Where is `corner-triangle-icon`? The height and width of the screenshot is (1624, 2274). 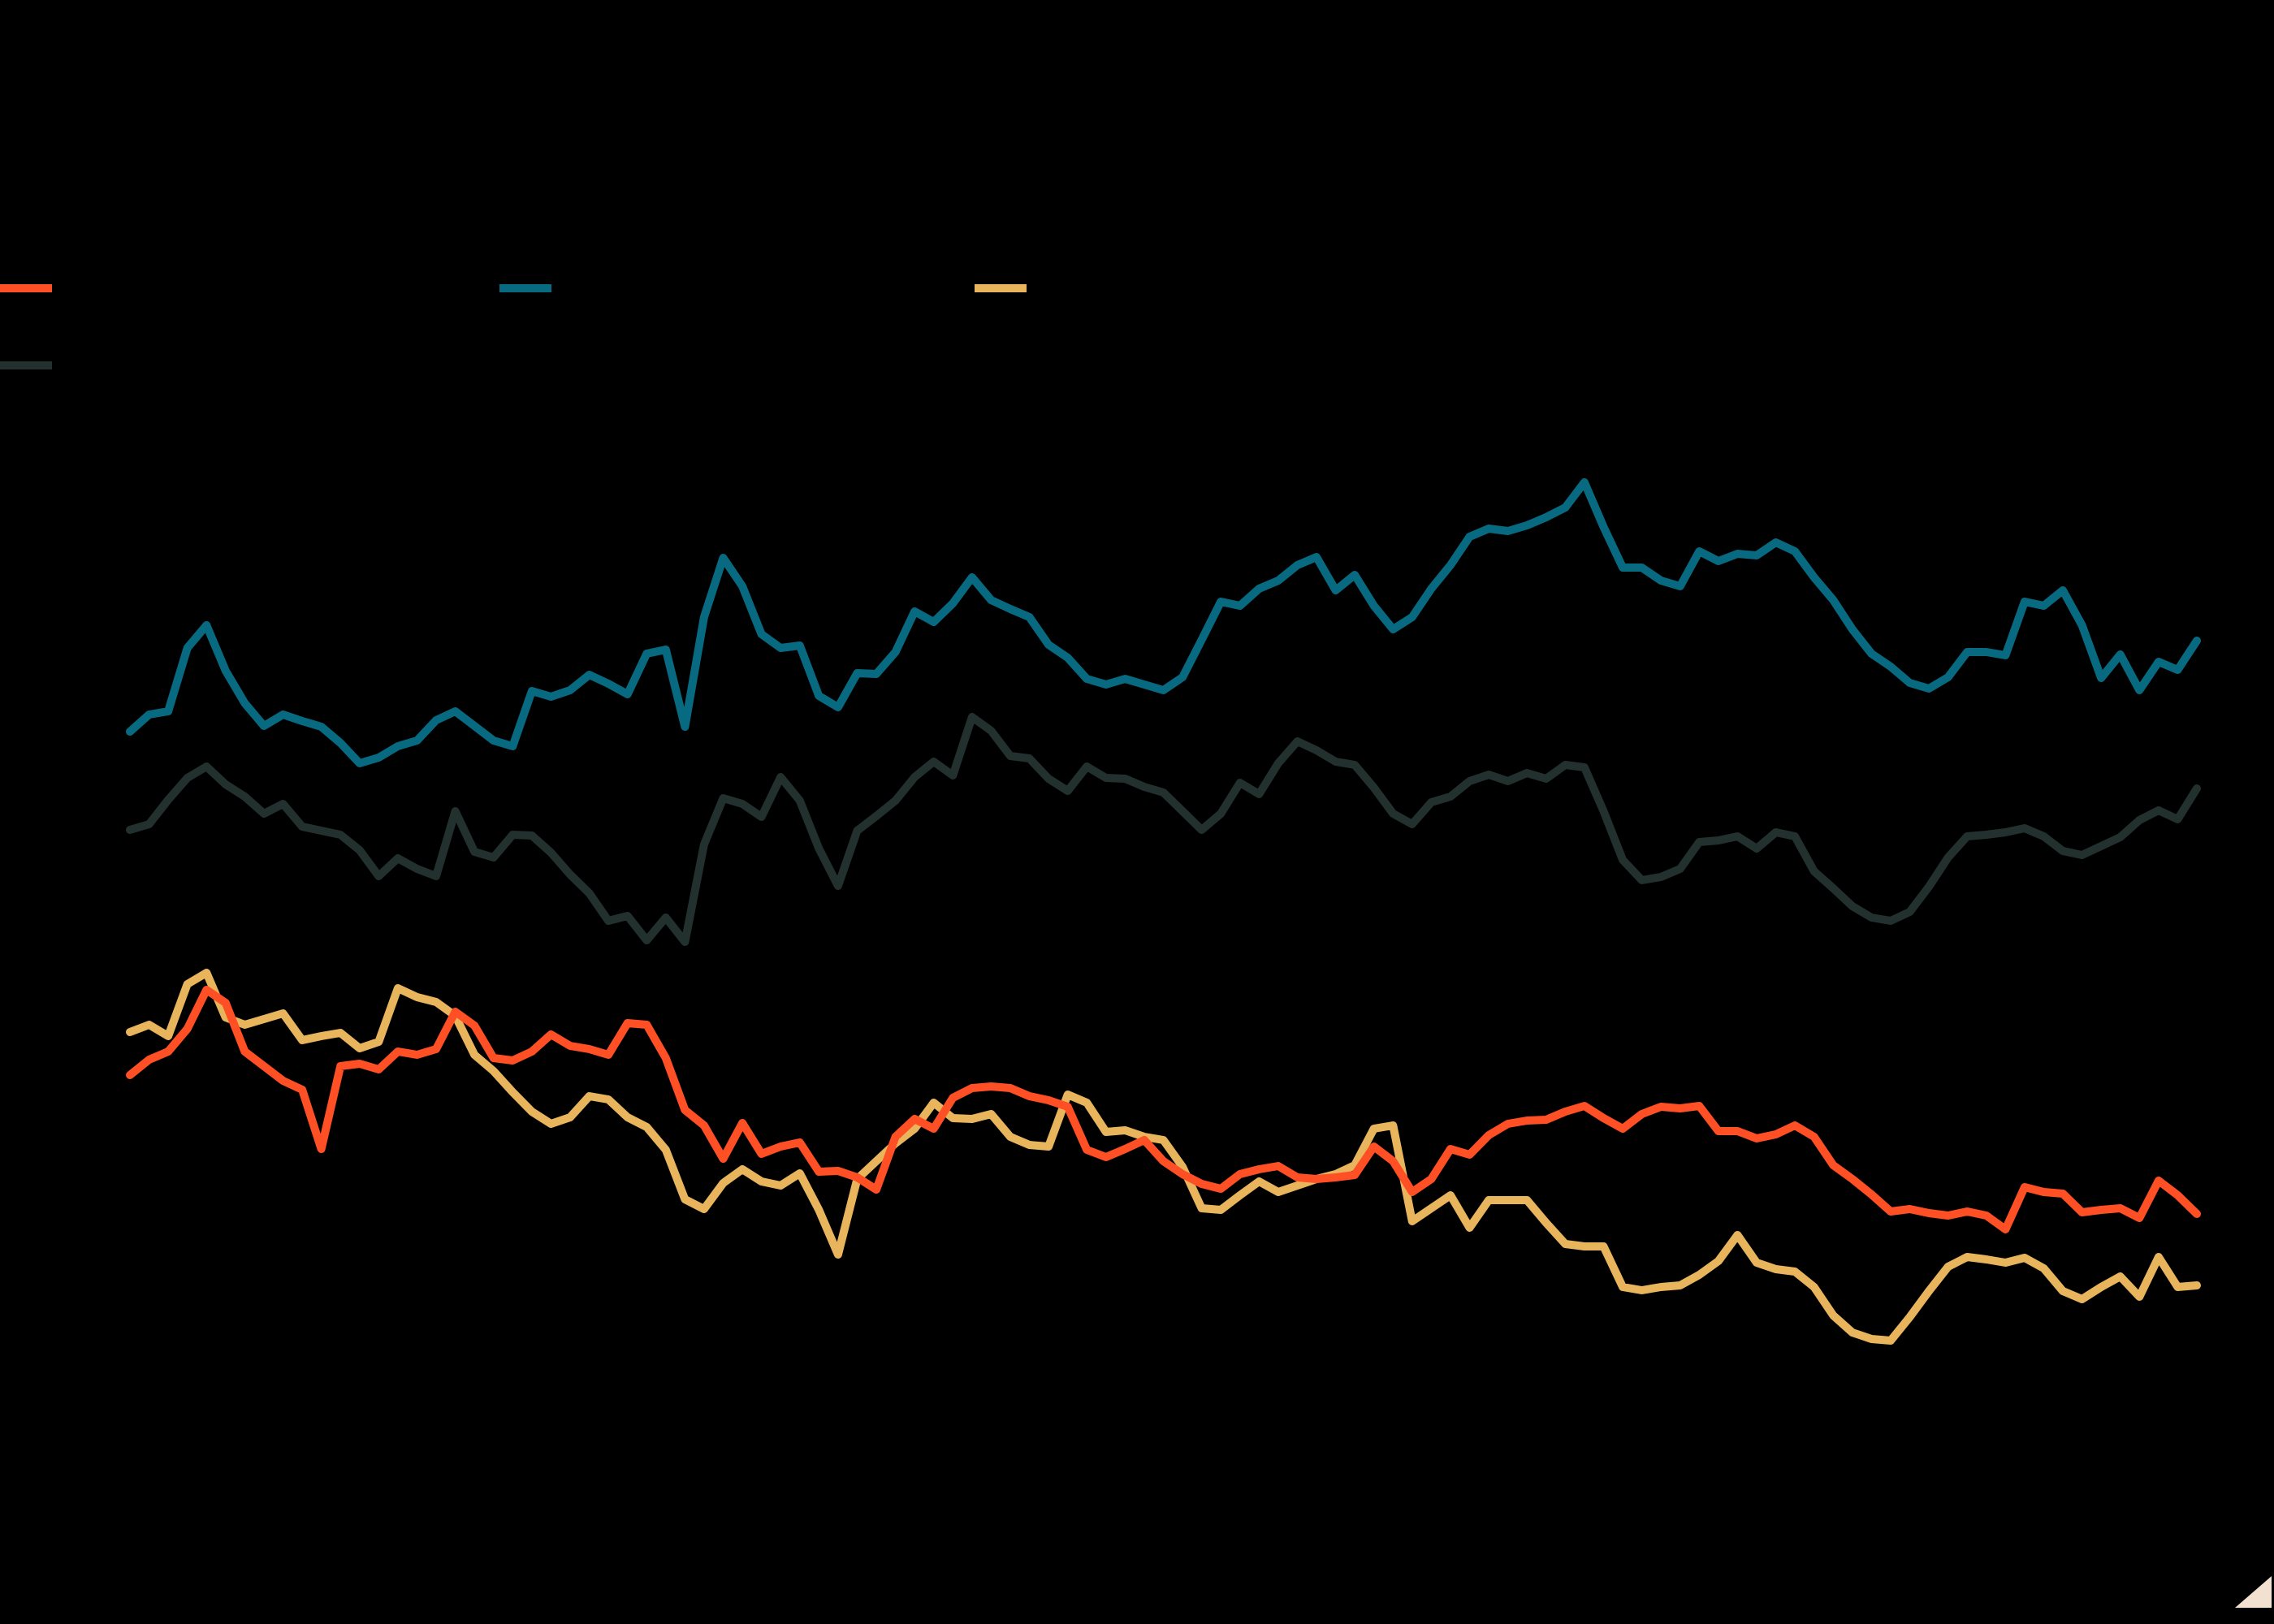 corner-triangle-icon is located at coordinates (2253, 1592).